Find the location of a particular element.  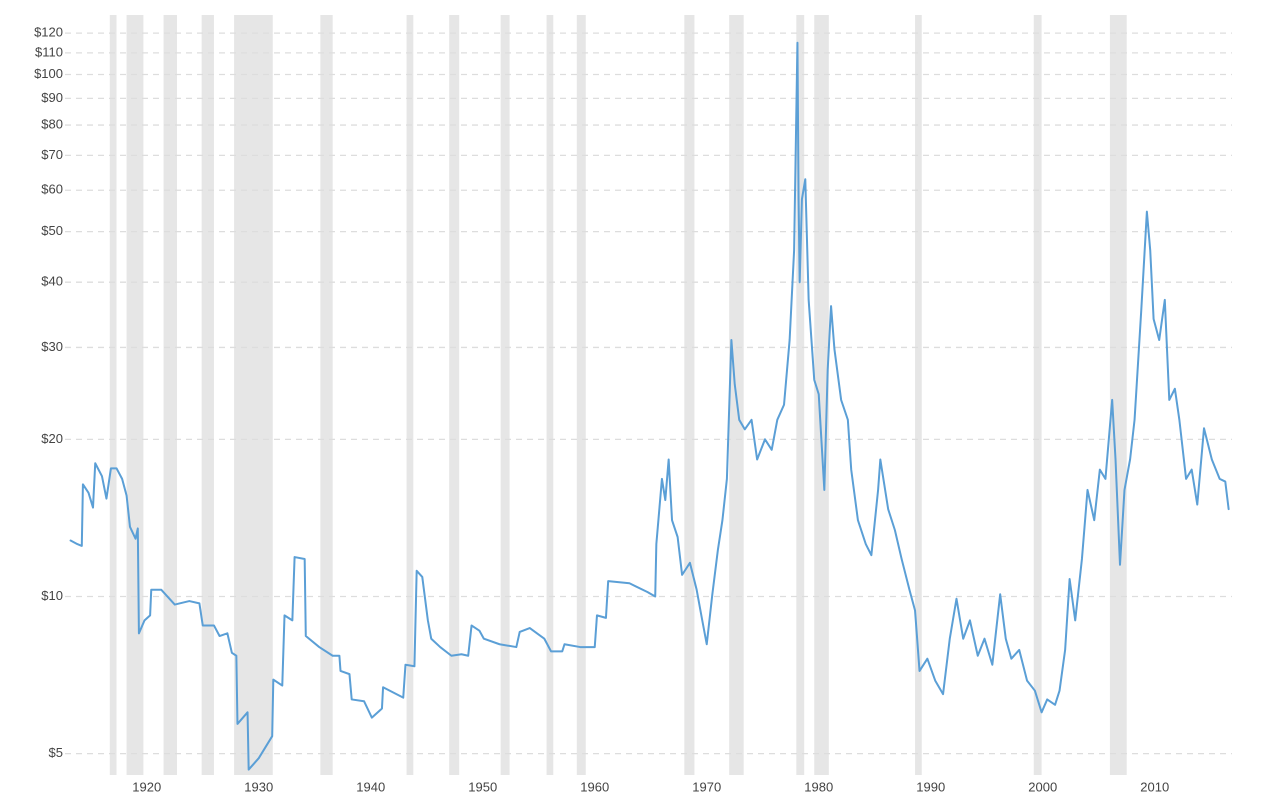

x-tick-label: 2010 is located at coordinates (1154, 786).